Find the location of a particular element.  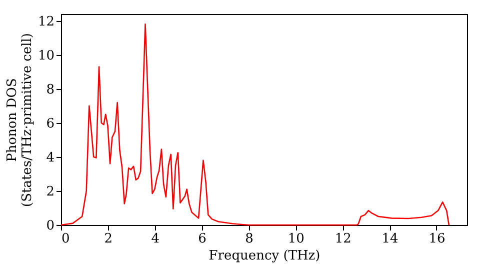

y-tick-label: 0 is located at coordinates (50, 226).